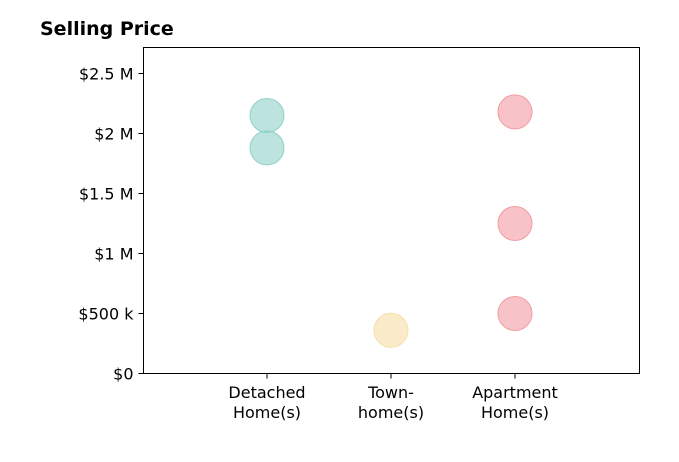 This screenshot has width=679, height=462. I want to click on x-tick-label-line: home(s), so click(391, 412).